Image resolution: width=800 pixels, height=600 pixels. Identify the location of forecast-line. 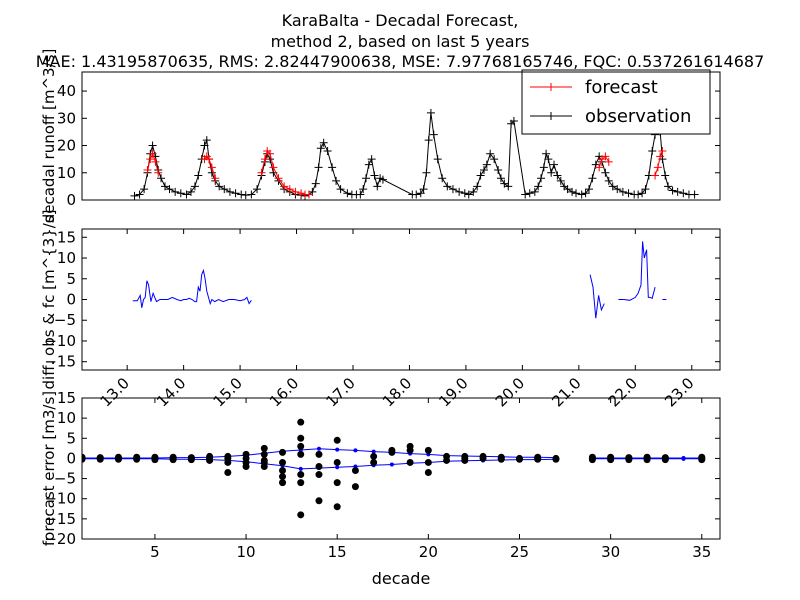
(658, 163).